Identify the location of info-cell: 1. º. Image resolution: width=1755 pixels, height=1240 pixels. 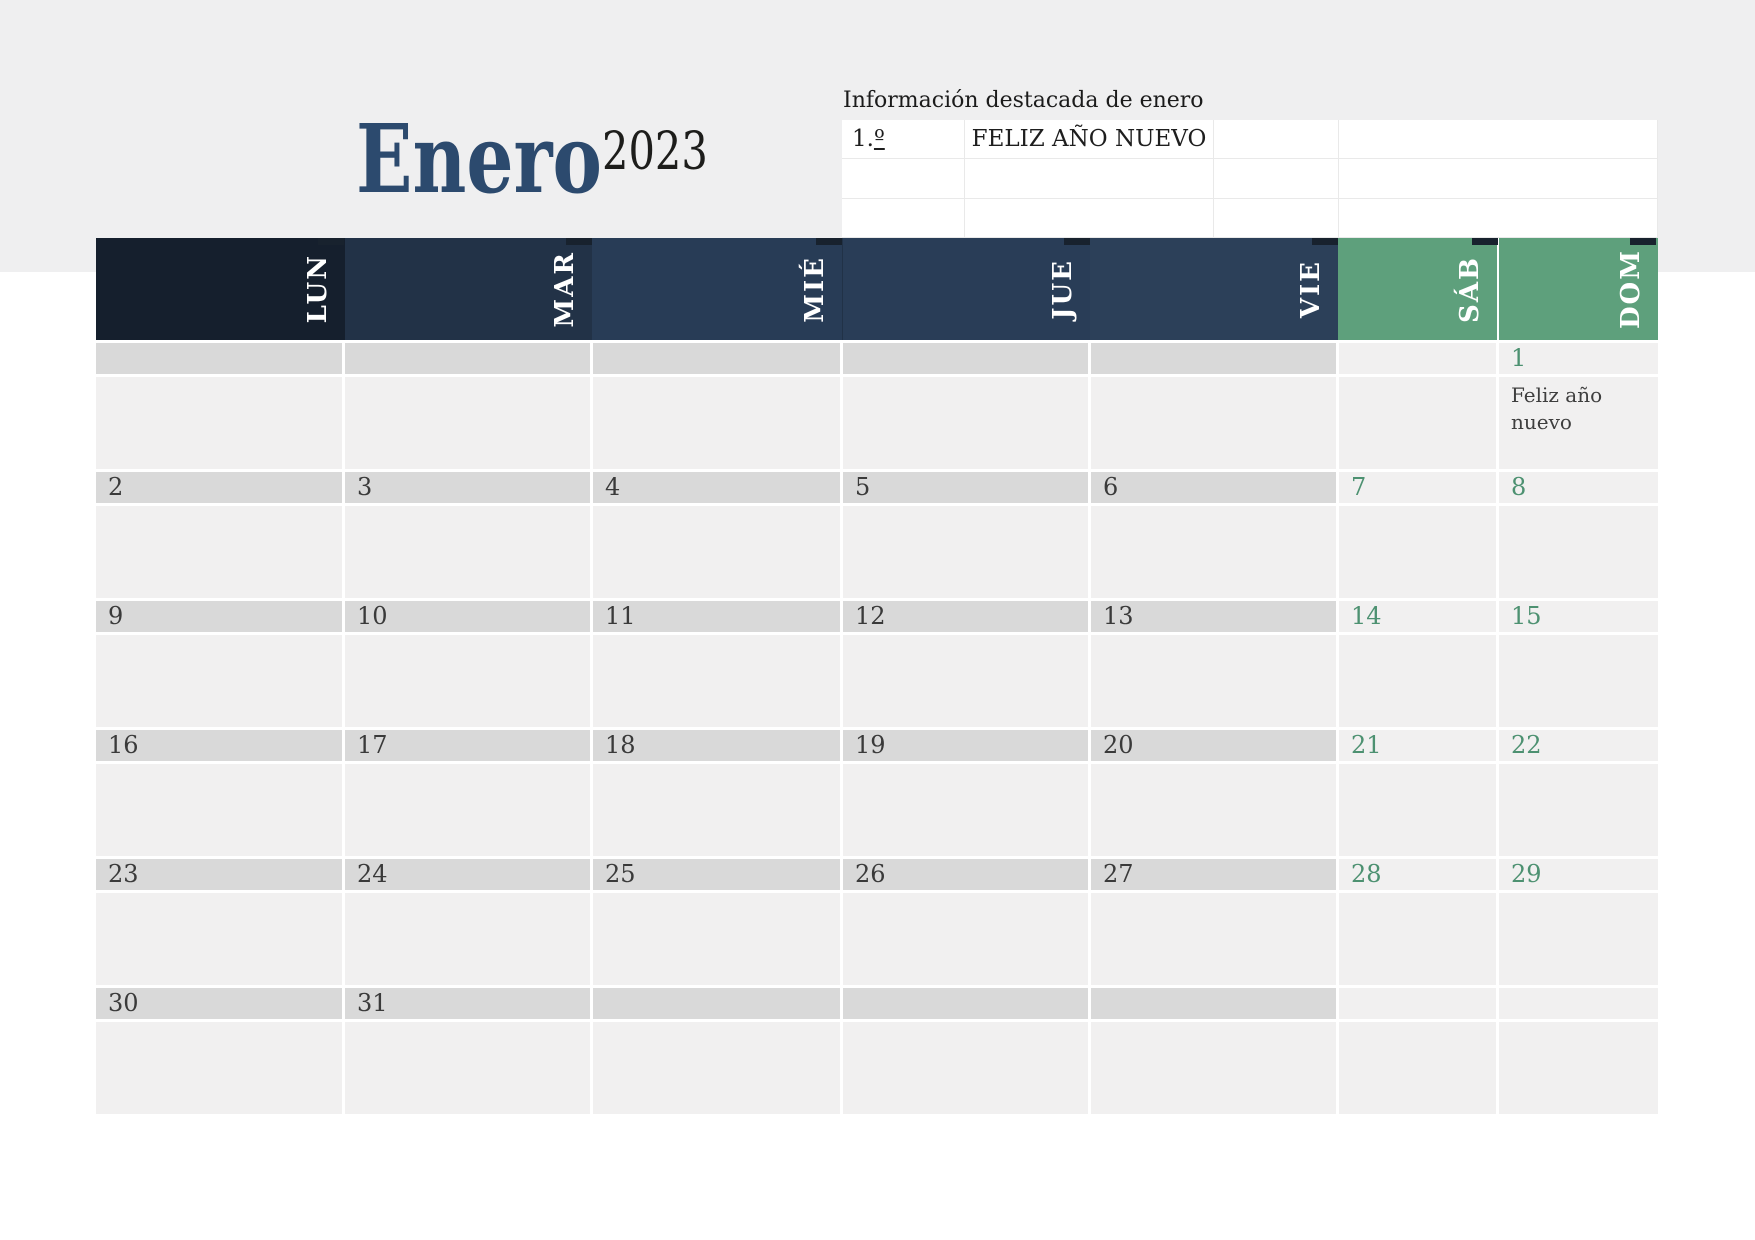
(903, 140).